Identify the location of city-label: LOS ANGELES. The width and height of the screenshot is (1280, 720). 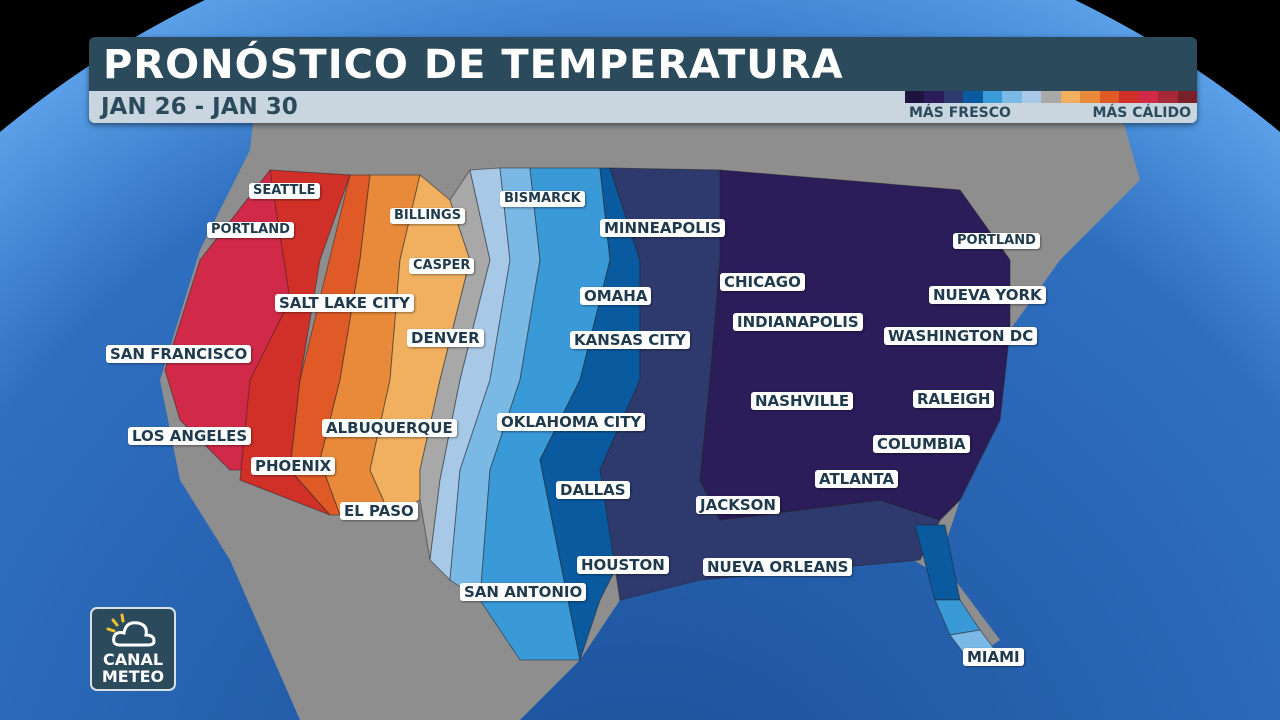
(190, 436).